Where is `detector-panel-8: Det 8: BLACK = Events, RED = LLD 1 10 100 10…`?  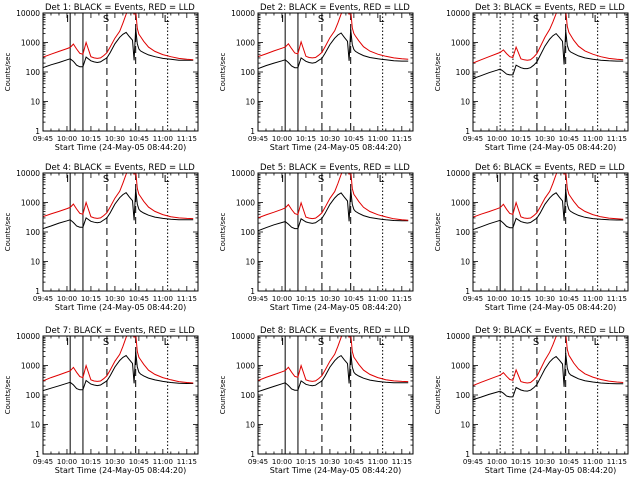 detector-panel-8: Det 8: BLACK = Events, RED = LLD 1 10 100 10… is located at coordinates (316, 400).